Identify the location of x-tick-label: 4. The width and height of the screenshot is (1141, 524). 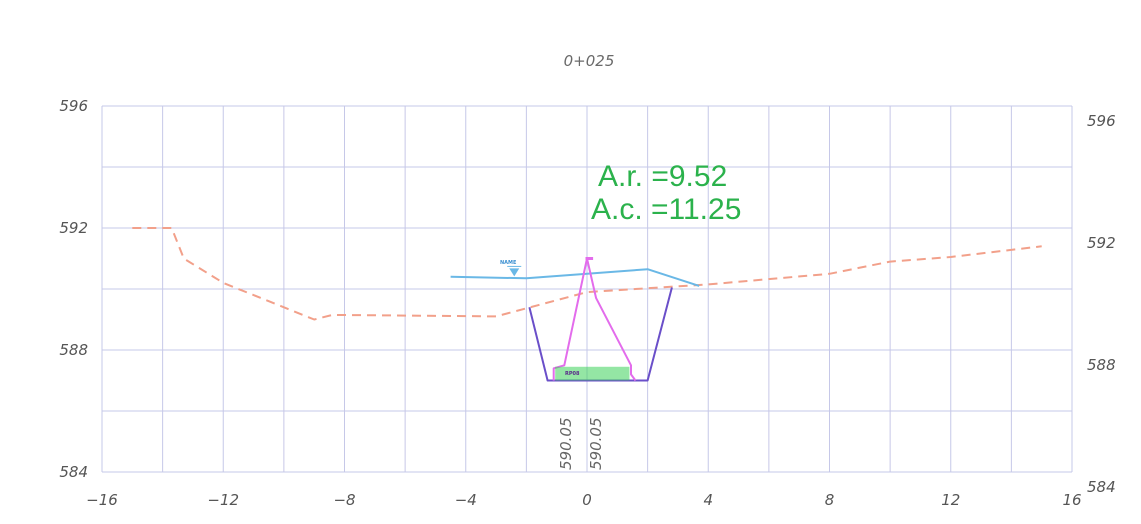
(708, 500).